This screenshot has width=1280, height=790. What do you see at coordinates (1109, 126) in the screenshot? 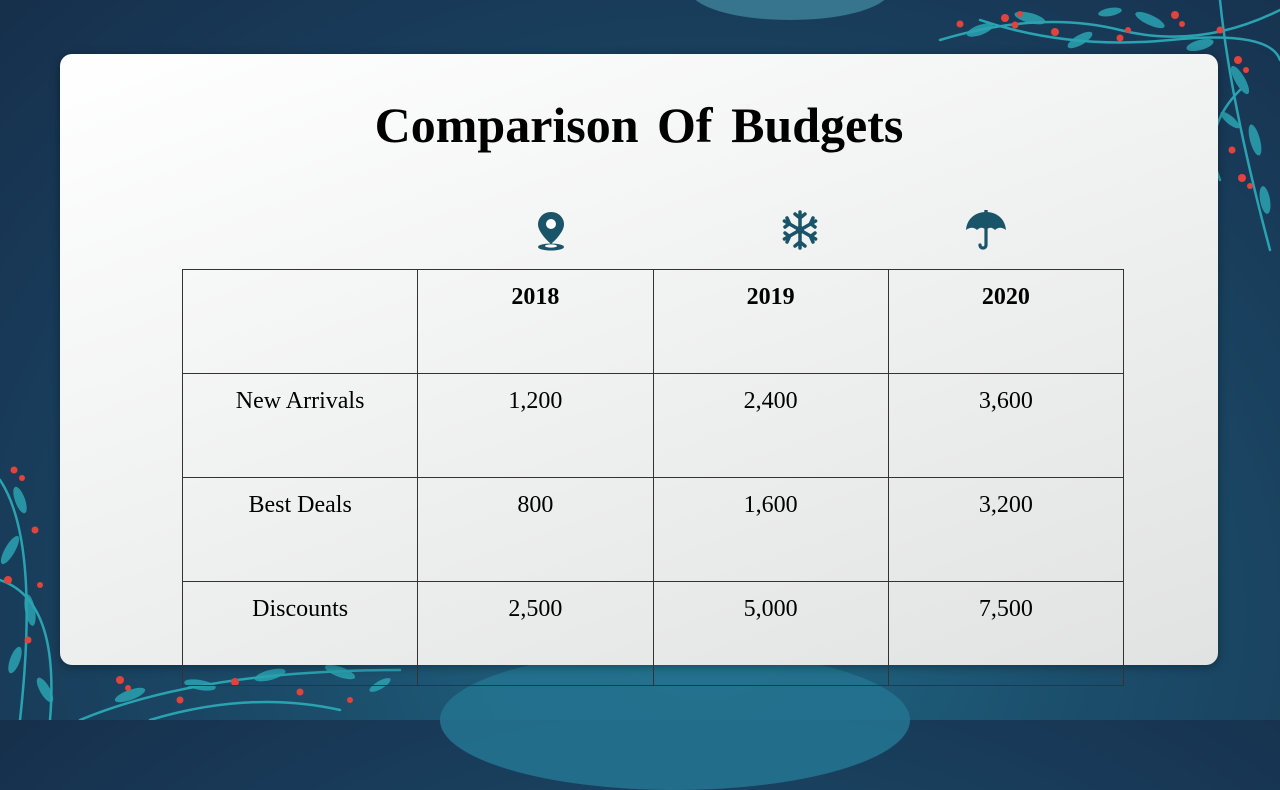
I see `foliage-top-right-decoration` at bounding box center [1109, 126].